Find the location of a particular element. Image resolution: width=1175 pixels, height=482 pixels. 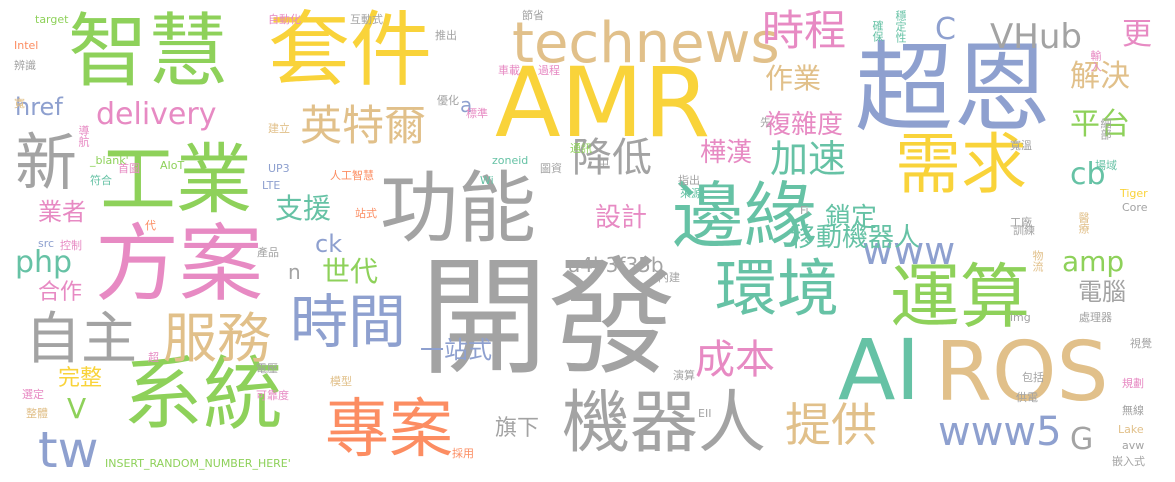

word-97: Tiger is located at coordinates (1134, 193).